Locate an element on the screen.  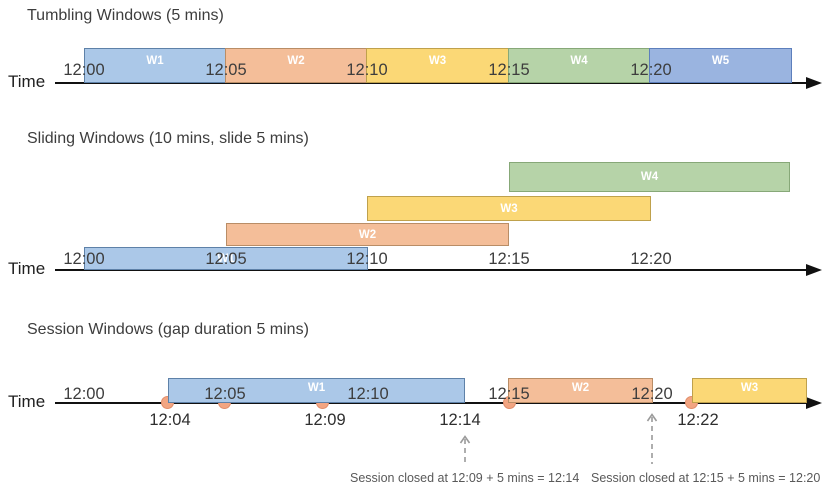
tumbling-tick-1205: 12:05 is located at coordinates (226, 70).